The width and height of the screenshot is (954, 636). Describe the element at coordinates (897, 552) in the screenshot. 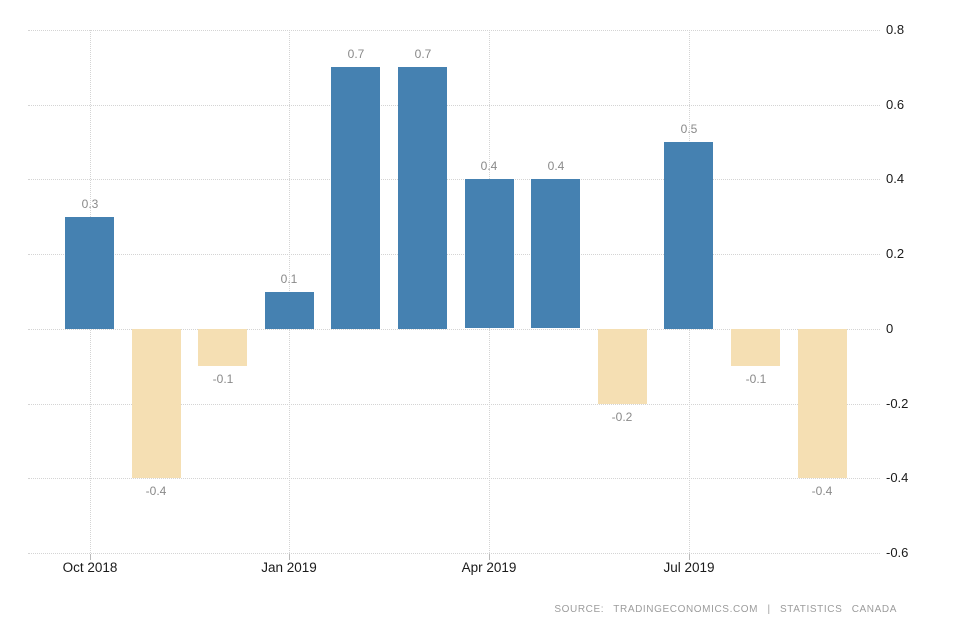

I see `y-axis-tick-label: -0.6` at that location.